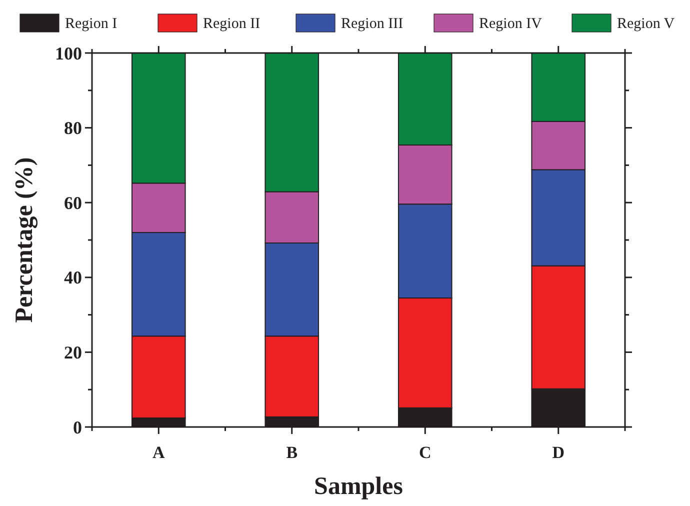 This screenshot has height=506, width=690. I want to click on x-tick-label: C, so click(425, 452).